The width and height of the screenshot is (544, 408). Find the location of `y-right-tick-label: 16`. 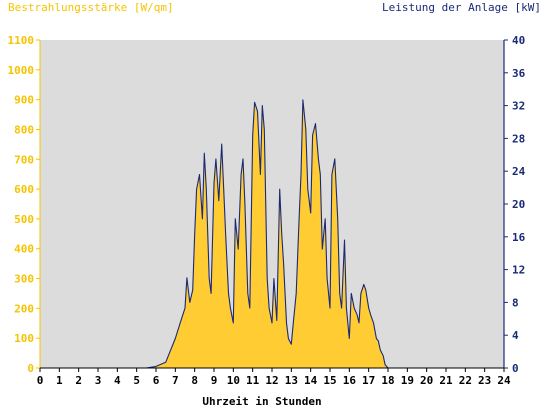

y-right-tick-label: 16 is located at coordinates (519, 237).